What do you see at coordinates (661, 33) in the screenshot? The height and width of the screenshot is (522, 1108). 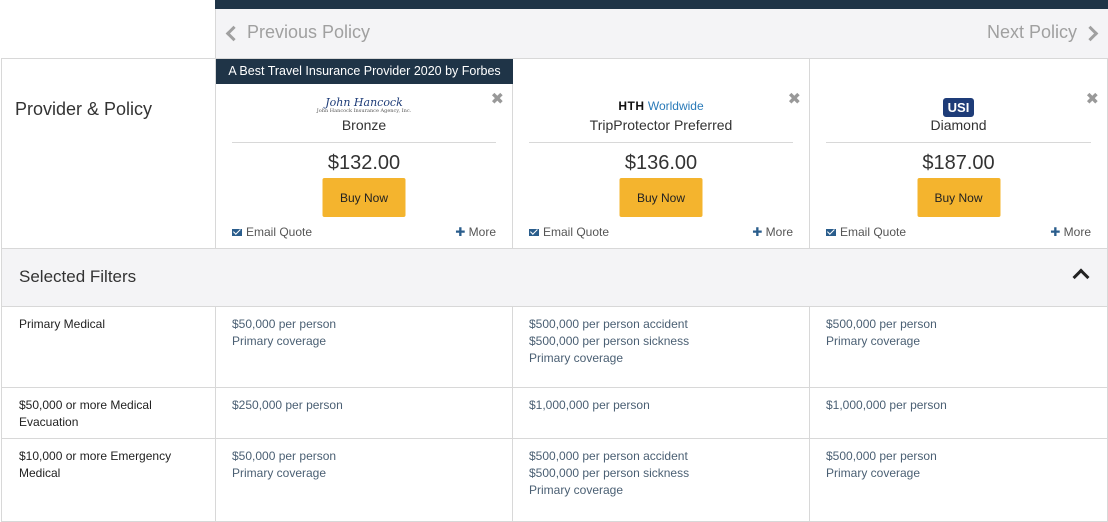 I see `policy-navigation: Previous Policy Next Policy` at bounding box center [661, 33].